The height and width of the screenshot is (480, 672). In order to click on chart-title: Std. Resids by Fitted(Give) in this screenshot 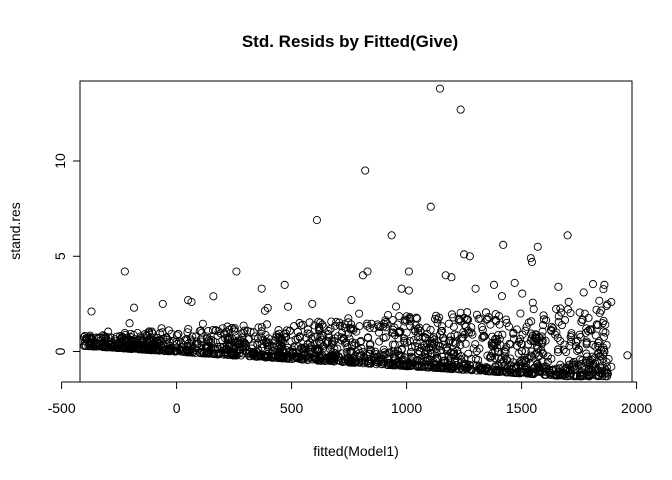, I will do `click(350, 41)`.